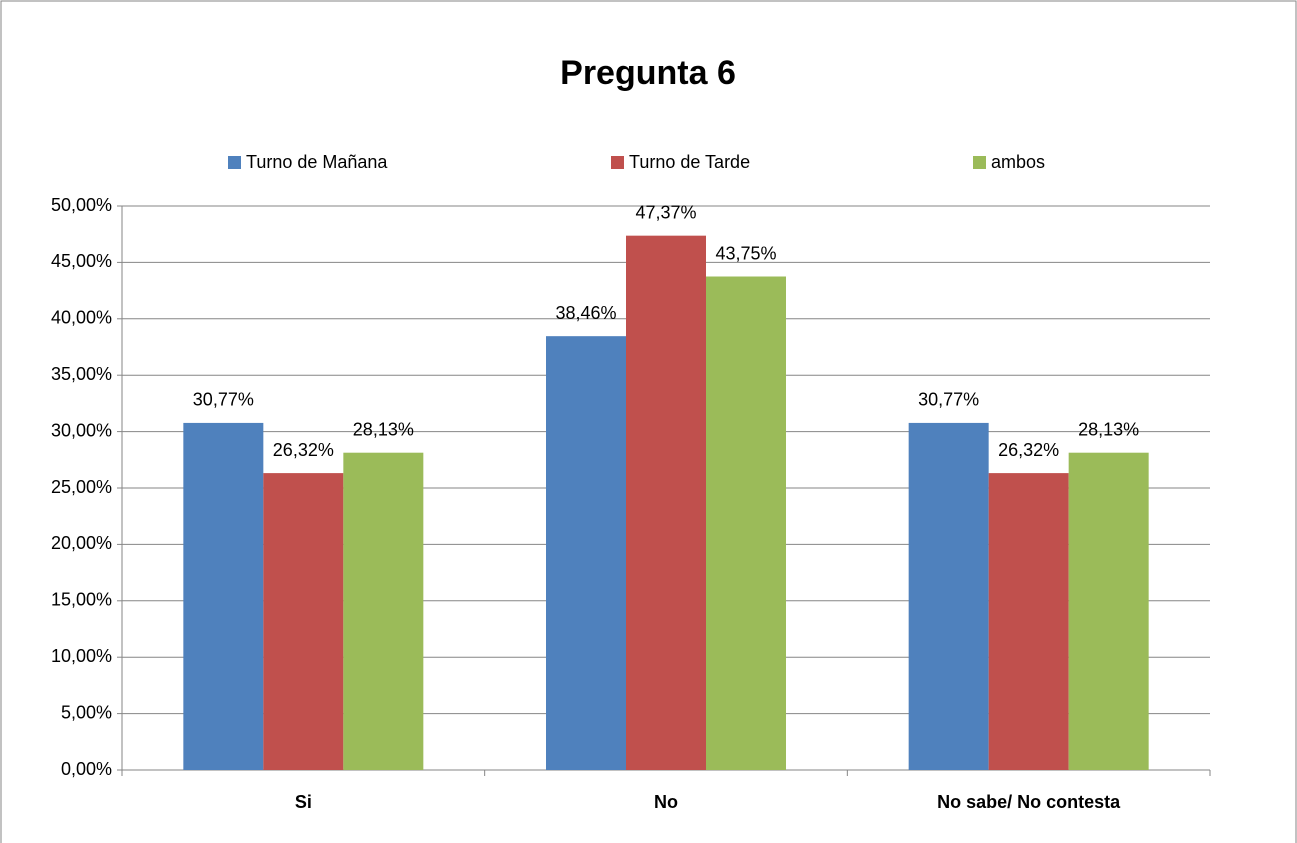 This screenshot has width=1297, height=843. Describe the element at coordinates (1018, 162) in the screenshot. I see `legend-label: ambos` at that location.